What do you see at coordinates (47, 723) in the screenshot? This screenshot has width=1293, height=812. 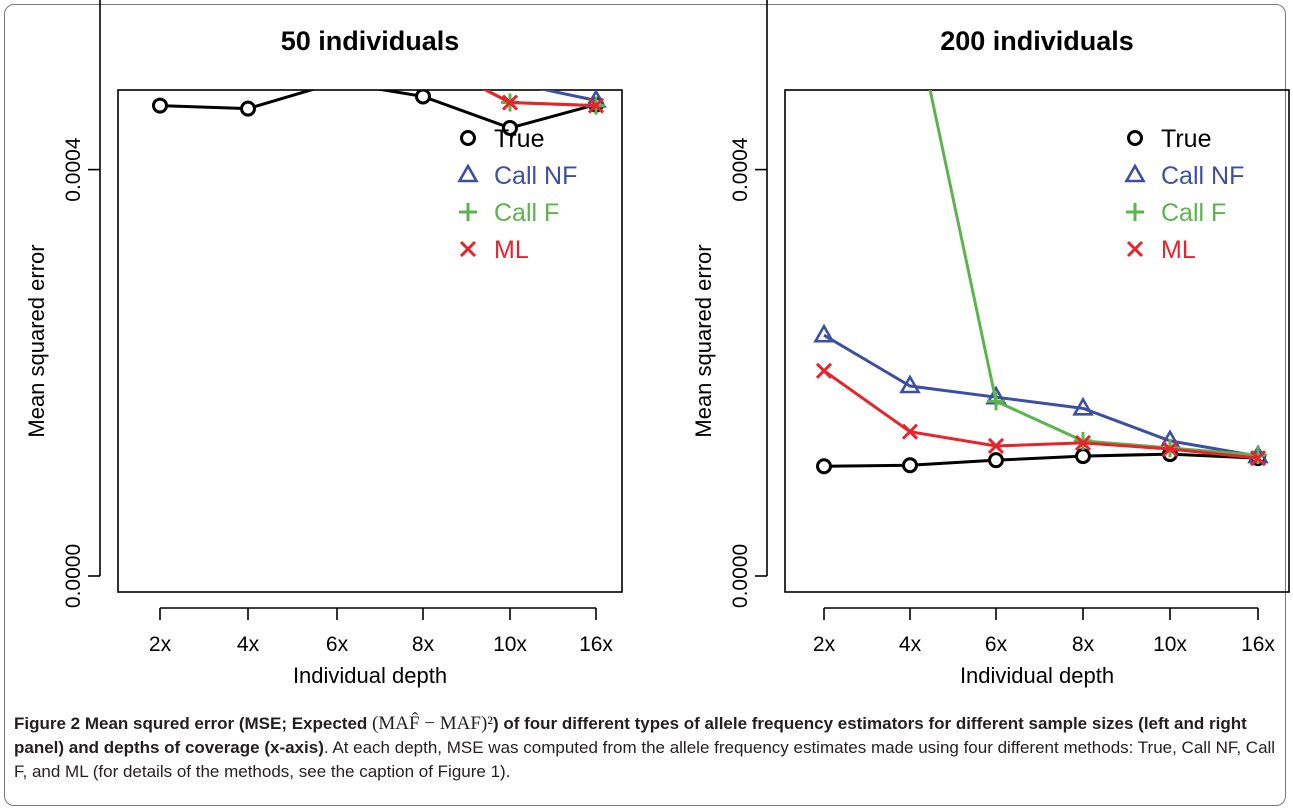 I see `caption-label: Figure 2` at bounding box center [47, 723].